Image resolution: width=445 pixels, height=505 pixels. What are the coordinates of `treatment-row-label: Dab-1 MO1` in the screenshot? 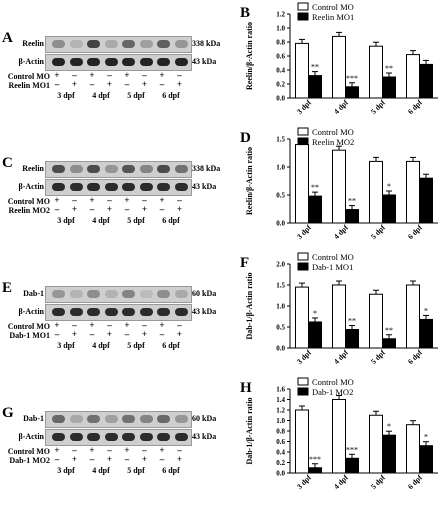 It's located at (29, 335).